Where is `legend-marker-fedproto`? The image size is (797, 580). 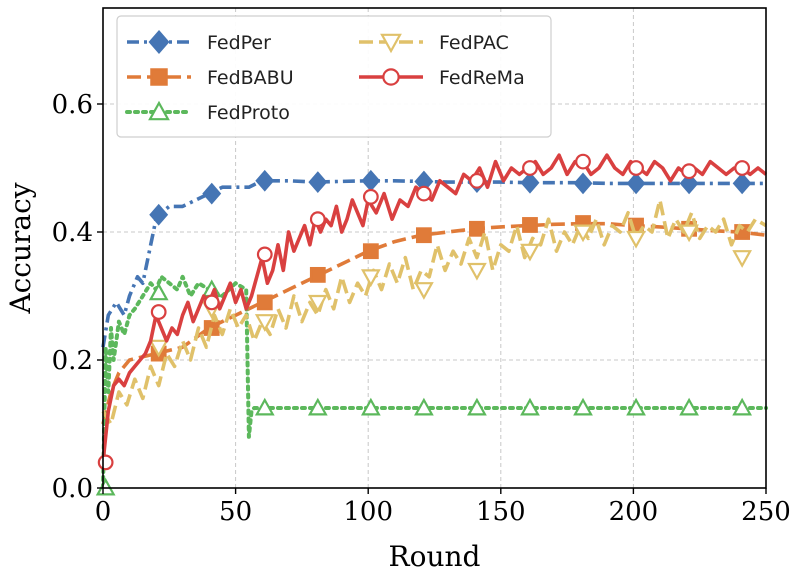
legend-marker-fedproto is located at coordinates (159, 110).